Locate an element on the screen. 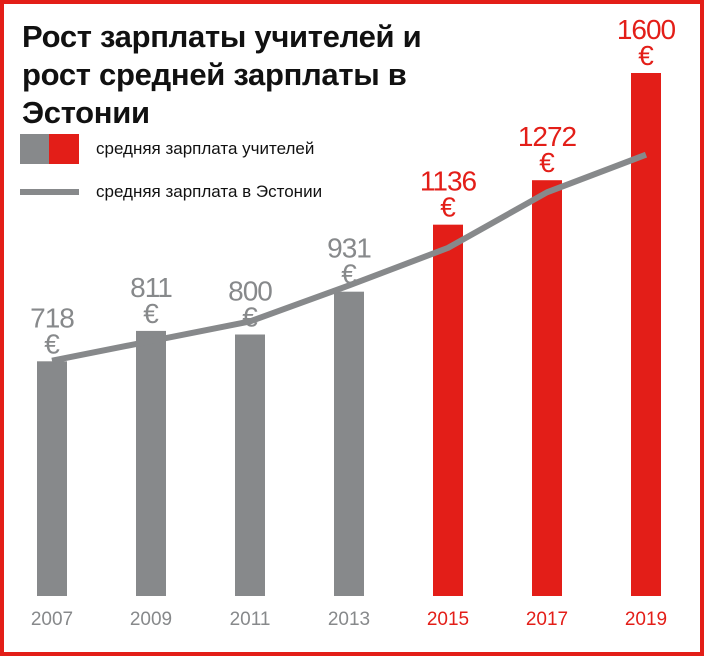  data-label-value-2013: 931 is located at coordinates (349, 248).